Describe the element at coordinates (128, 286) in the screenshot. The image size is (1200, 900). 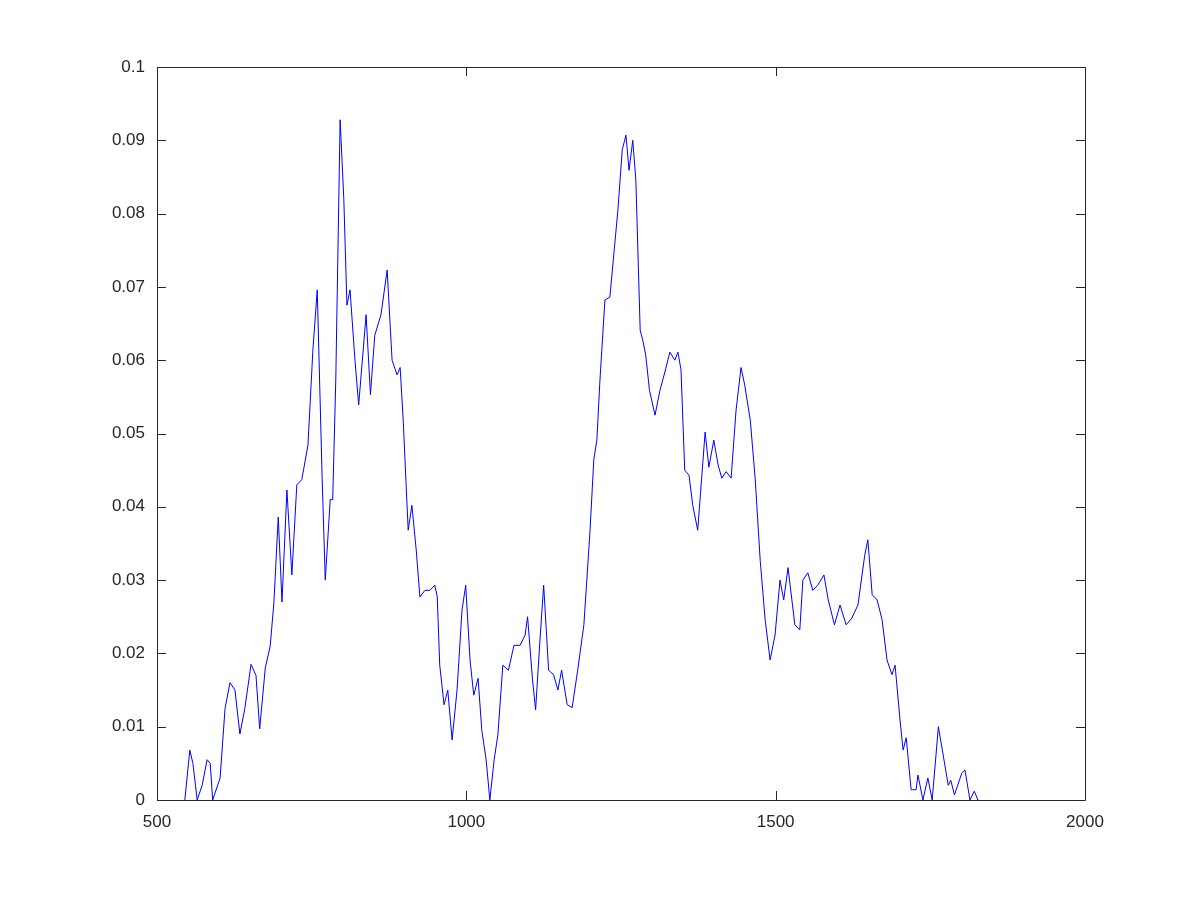
I see `y-tick-label: 0.07` at that location.